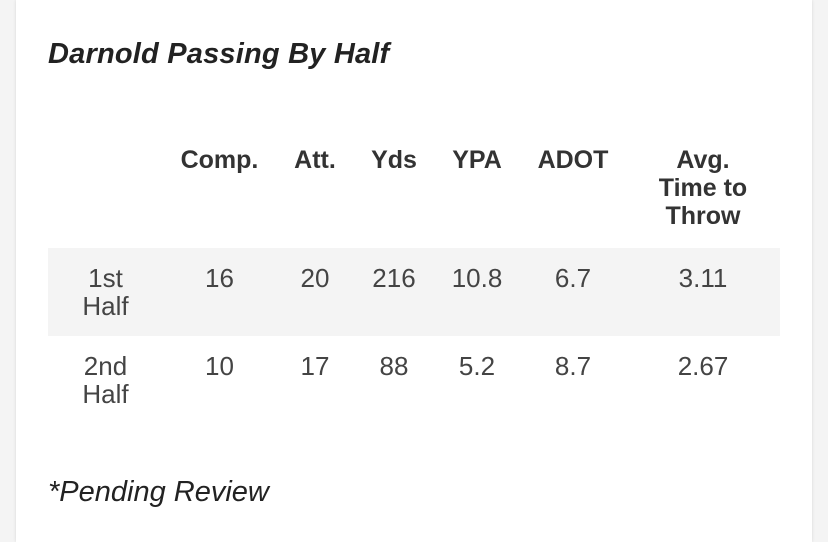 Image resolution: width=828 pixels, height=542 pixels. I want to click on row-label: 1st Half, so click(105, 292).